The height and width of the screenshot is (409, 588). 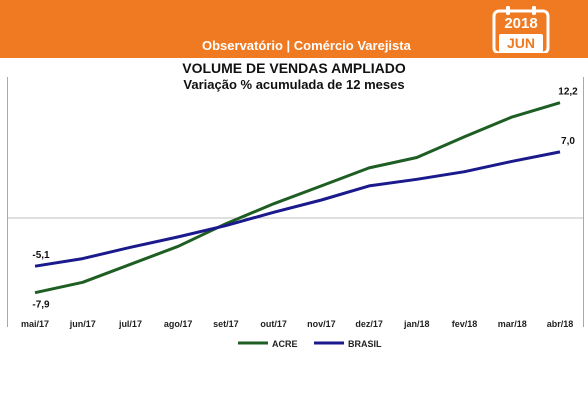 I want to click on frame-right-line, so click(x=583, y=202).